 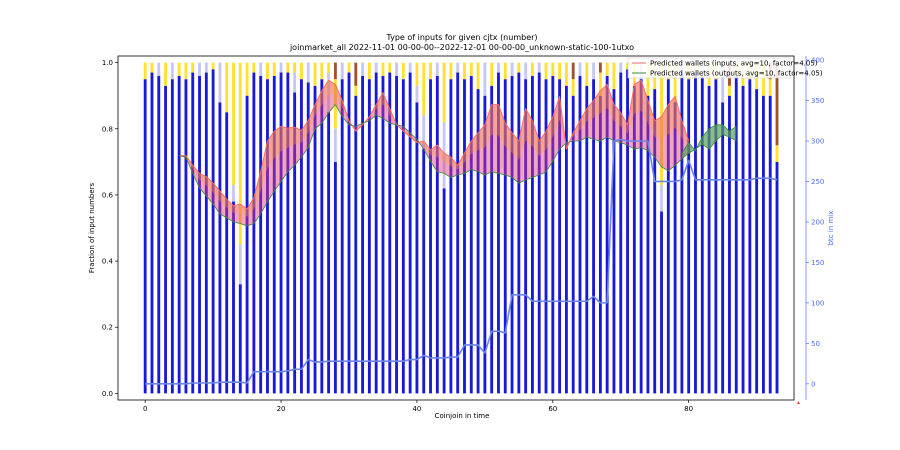 I want to click on y-axis-left: 0.0 0.2 0.4 0.6 0.8 1.0, so click(x=110, y=228).